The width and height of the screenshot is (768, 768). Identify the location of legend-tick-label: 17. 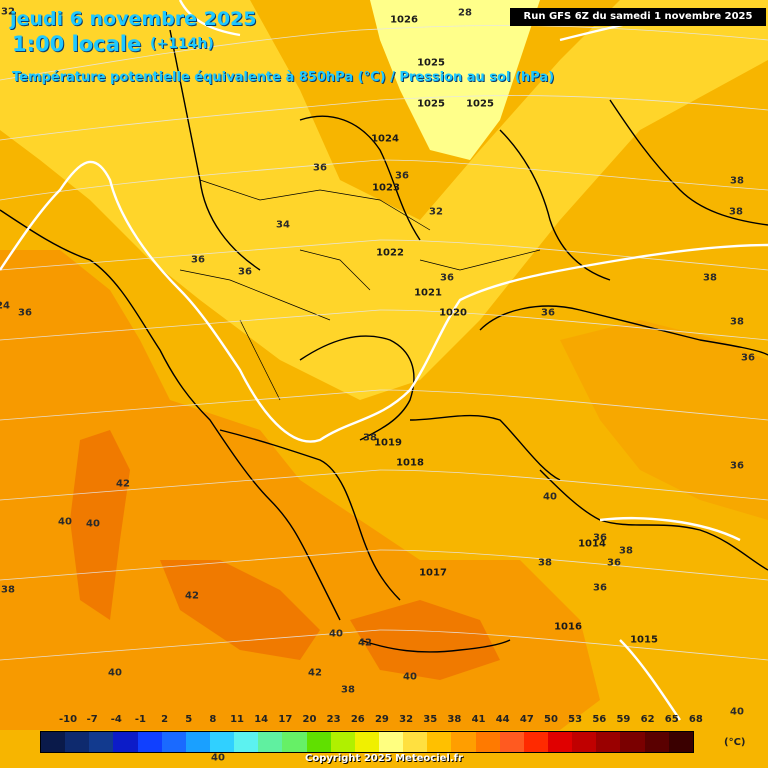
(285, 719).